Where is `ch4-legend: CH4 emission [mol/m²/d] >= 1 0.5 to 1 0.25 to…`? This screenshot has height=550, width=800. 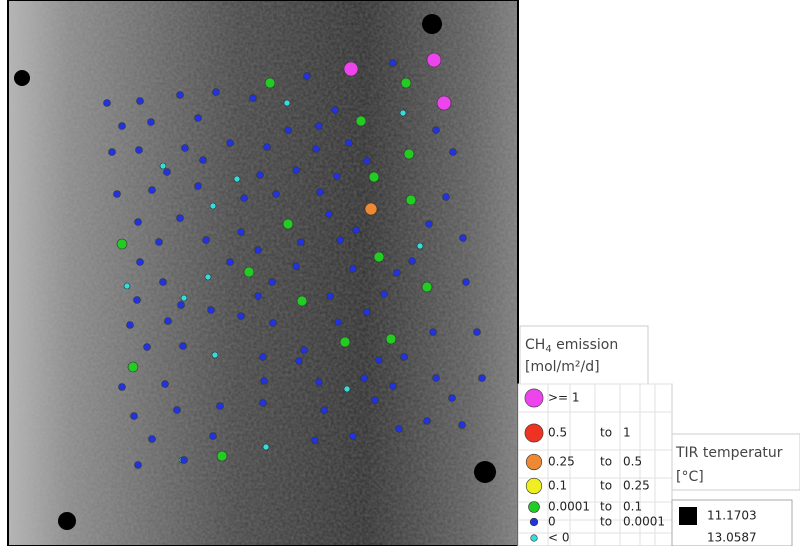
ch4-legend: CH4 emission [mol/m²/d] >= 1 0.5 to 1 0.25 to… is located at coordinates (595, 436).